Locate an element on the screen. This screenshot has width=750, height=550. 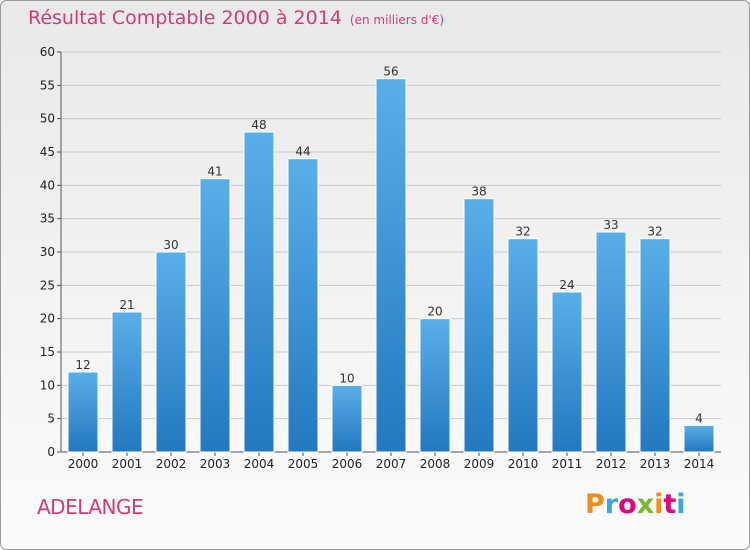
bar-2010 is located at coordinates (523, 345).